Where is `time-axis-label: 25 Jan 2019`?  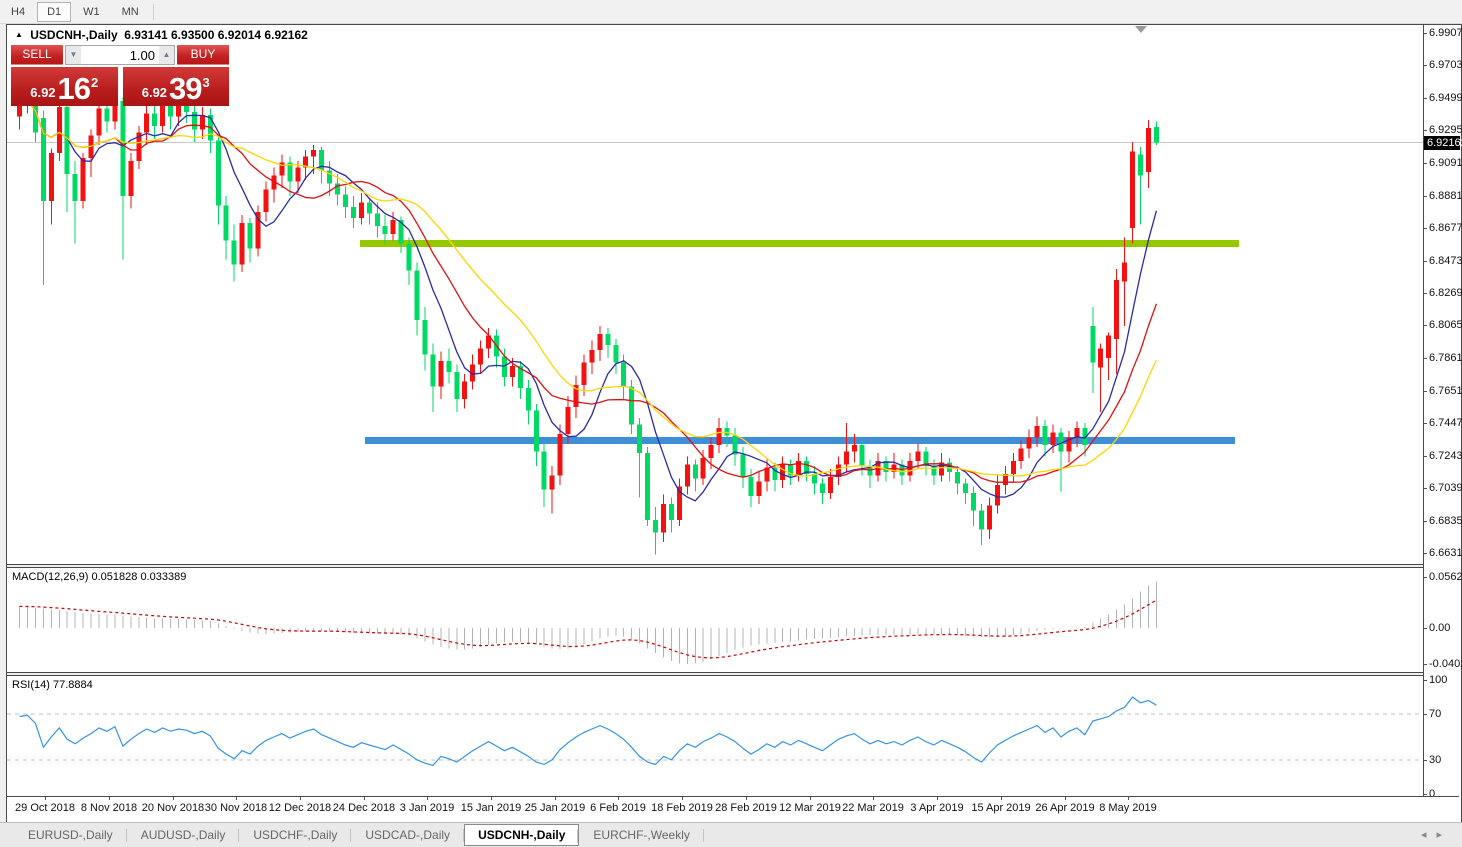 time-axis-label: 25 Jan 2019 is located at coordinates (555, 808).